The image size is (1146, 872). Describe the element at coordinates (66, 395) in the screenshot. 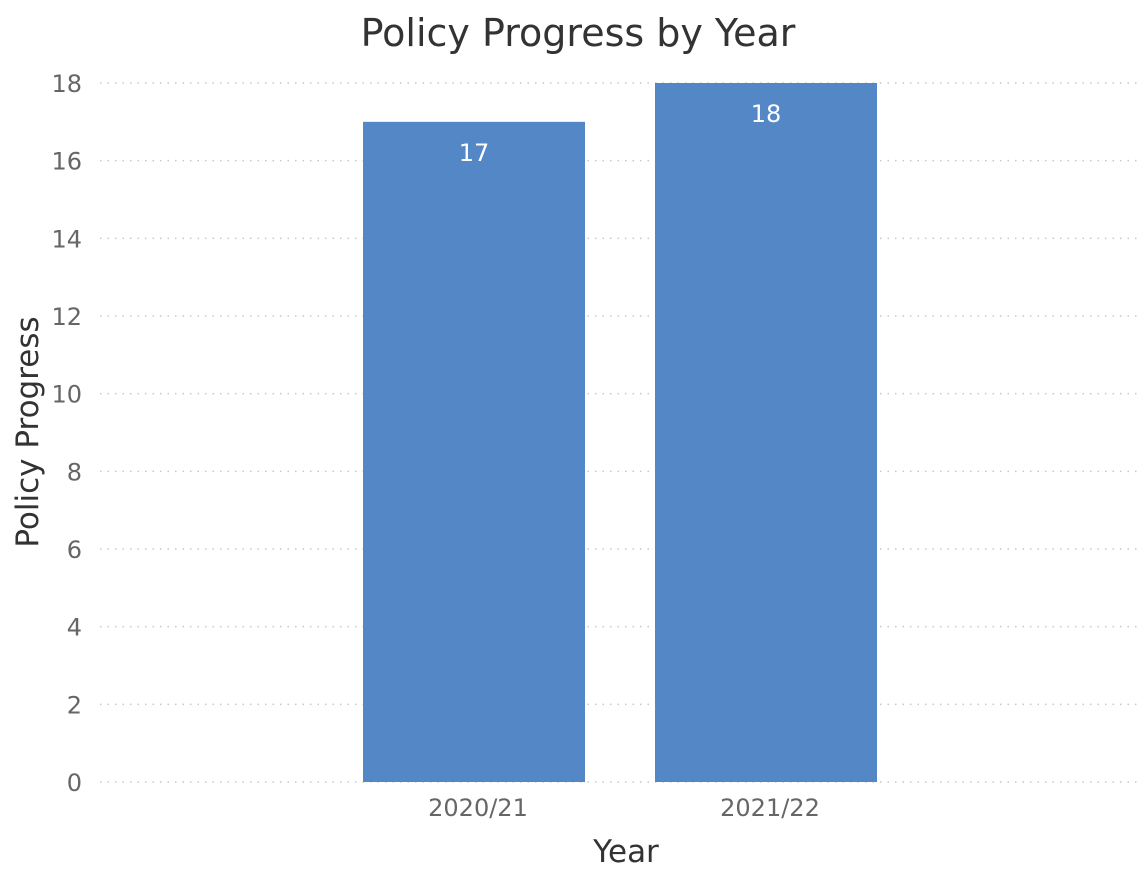

I see `y-tick-label: 10` at that location.